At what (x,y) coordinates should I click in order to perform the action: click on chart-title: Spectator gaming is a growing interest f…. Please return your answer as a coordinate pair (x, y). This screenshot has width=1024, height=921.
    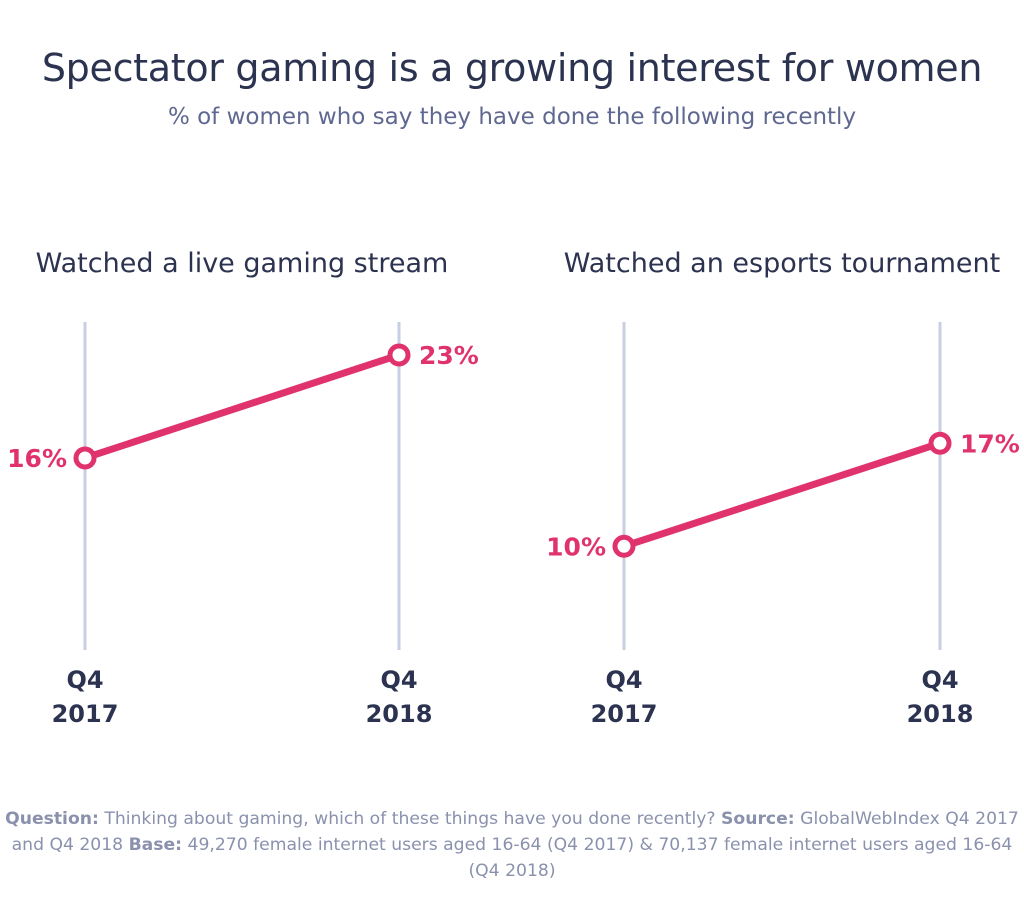
    Looking at the image, I should click on (512, 68).